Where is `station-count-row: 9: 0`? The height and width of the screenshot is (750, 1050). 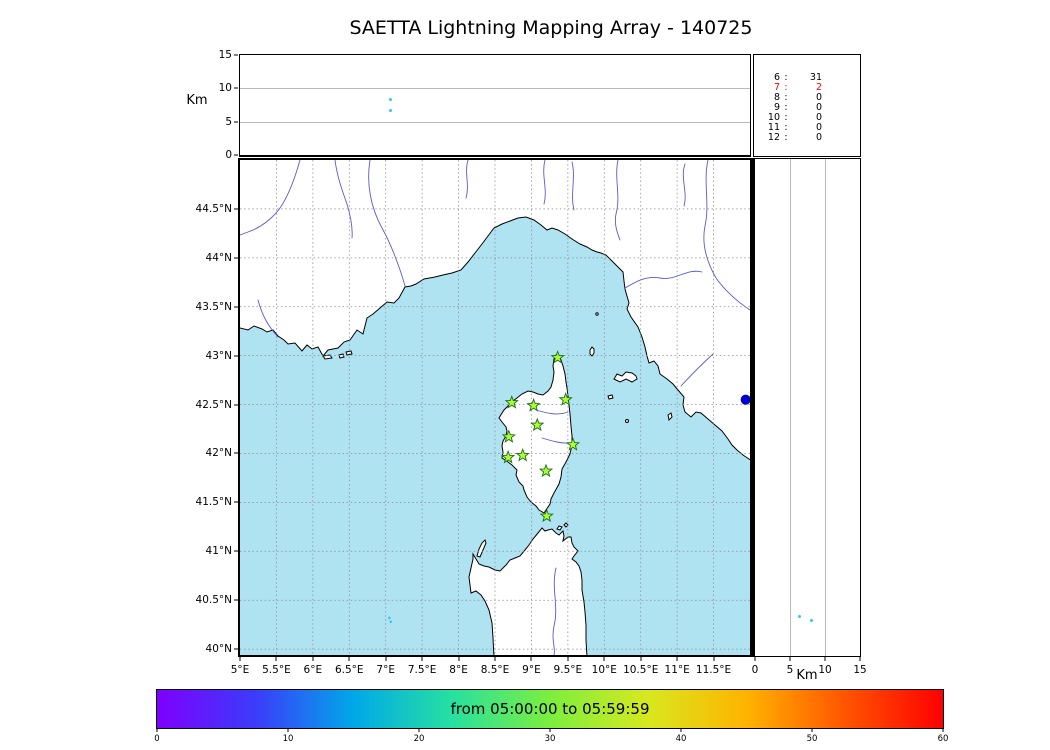 station-count-row: 9: 0 is located at coordinates (808, 108).